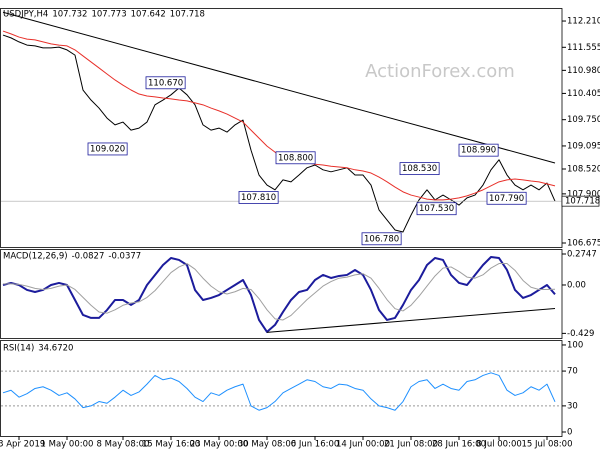 The height and width of the screenshot is (450, 600). I want to click on price-label: 109.020, so click(107, 149).